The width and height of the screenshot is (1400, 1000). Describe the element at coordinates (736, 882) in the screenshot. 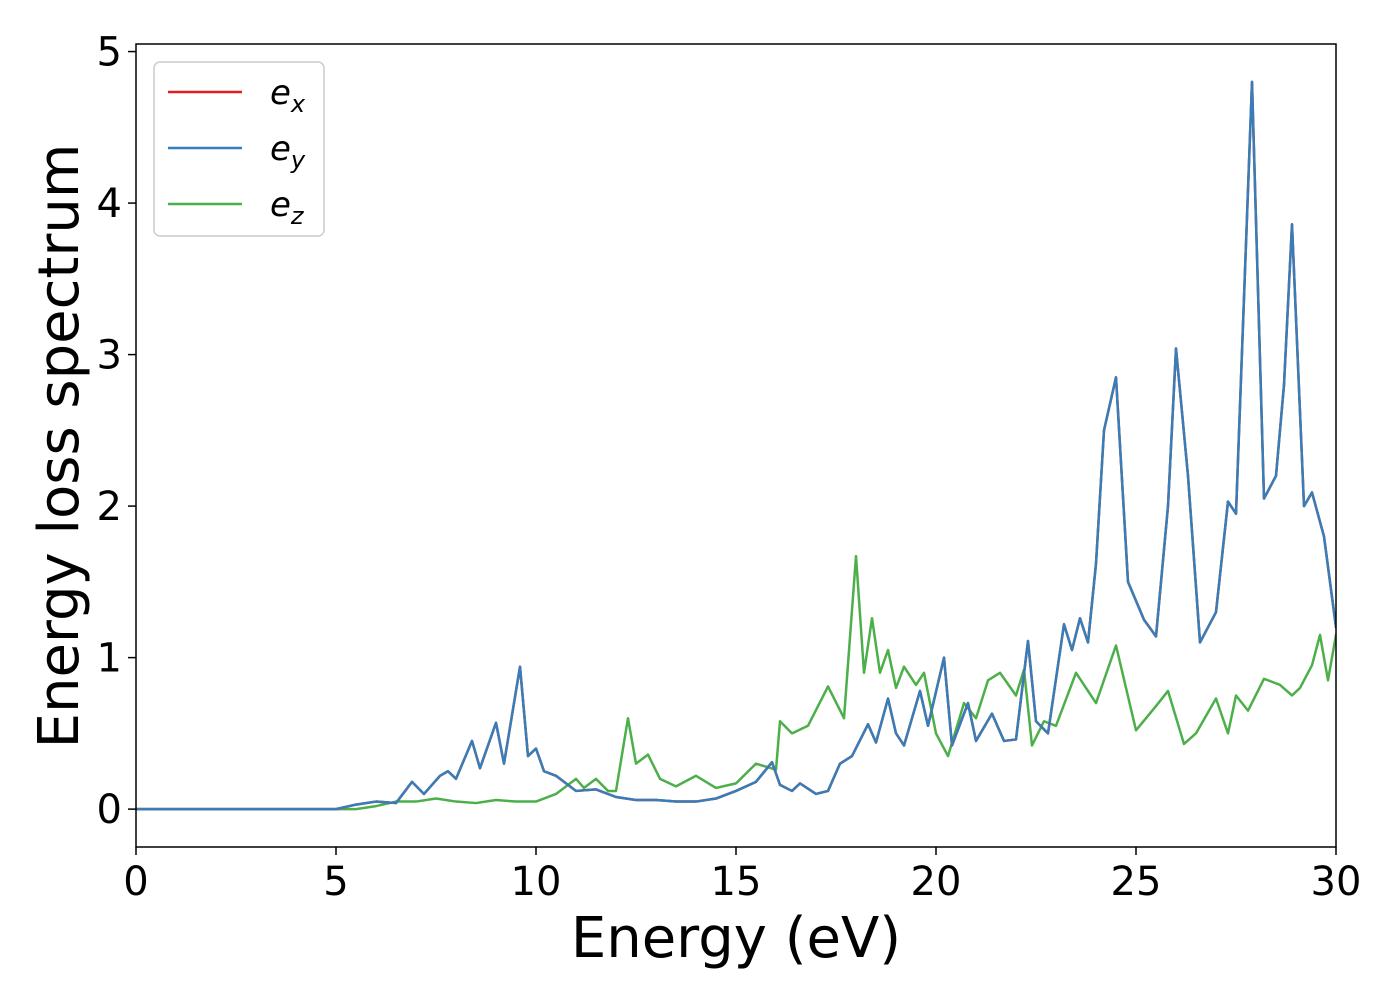

I see `x-tick-label: 15` at that location.